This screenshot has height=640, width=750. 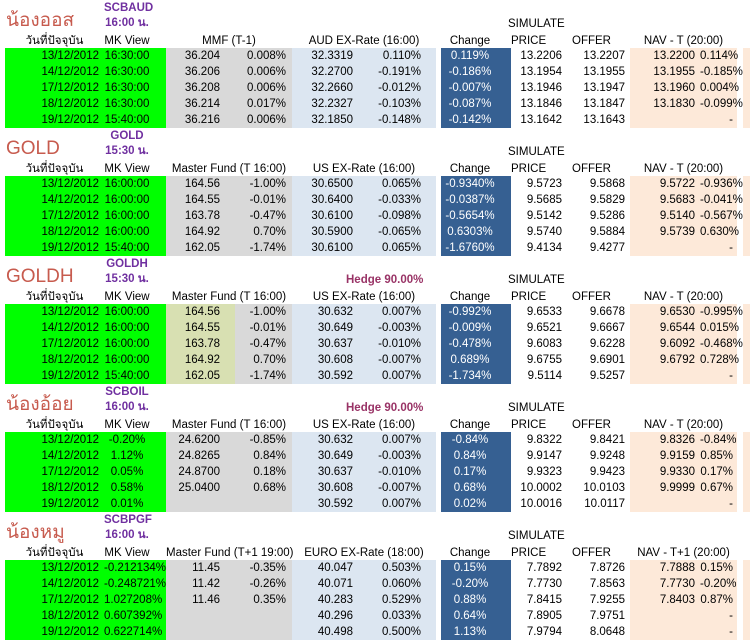 I want to click on cell-fund-value: 11.42, so click(x=200, y=584).